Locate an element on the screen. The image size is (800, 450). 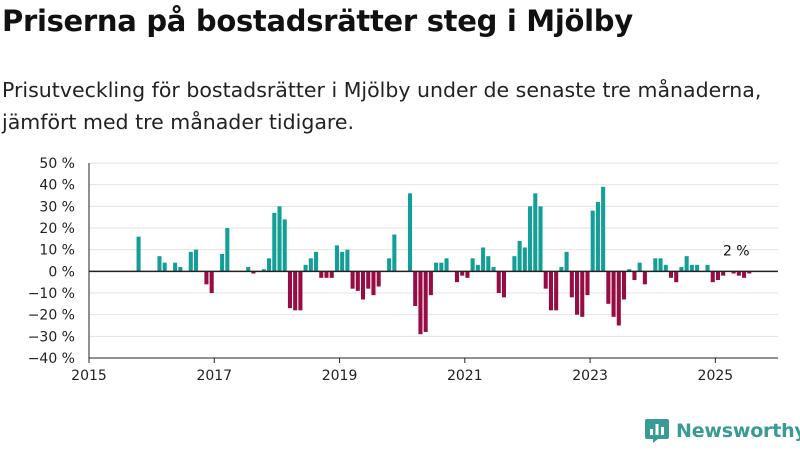
newsworthy-logo-icon is located at coordinates (657, 431).